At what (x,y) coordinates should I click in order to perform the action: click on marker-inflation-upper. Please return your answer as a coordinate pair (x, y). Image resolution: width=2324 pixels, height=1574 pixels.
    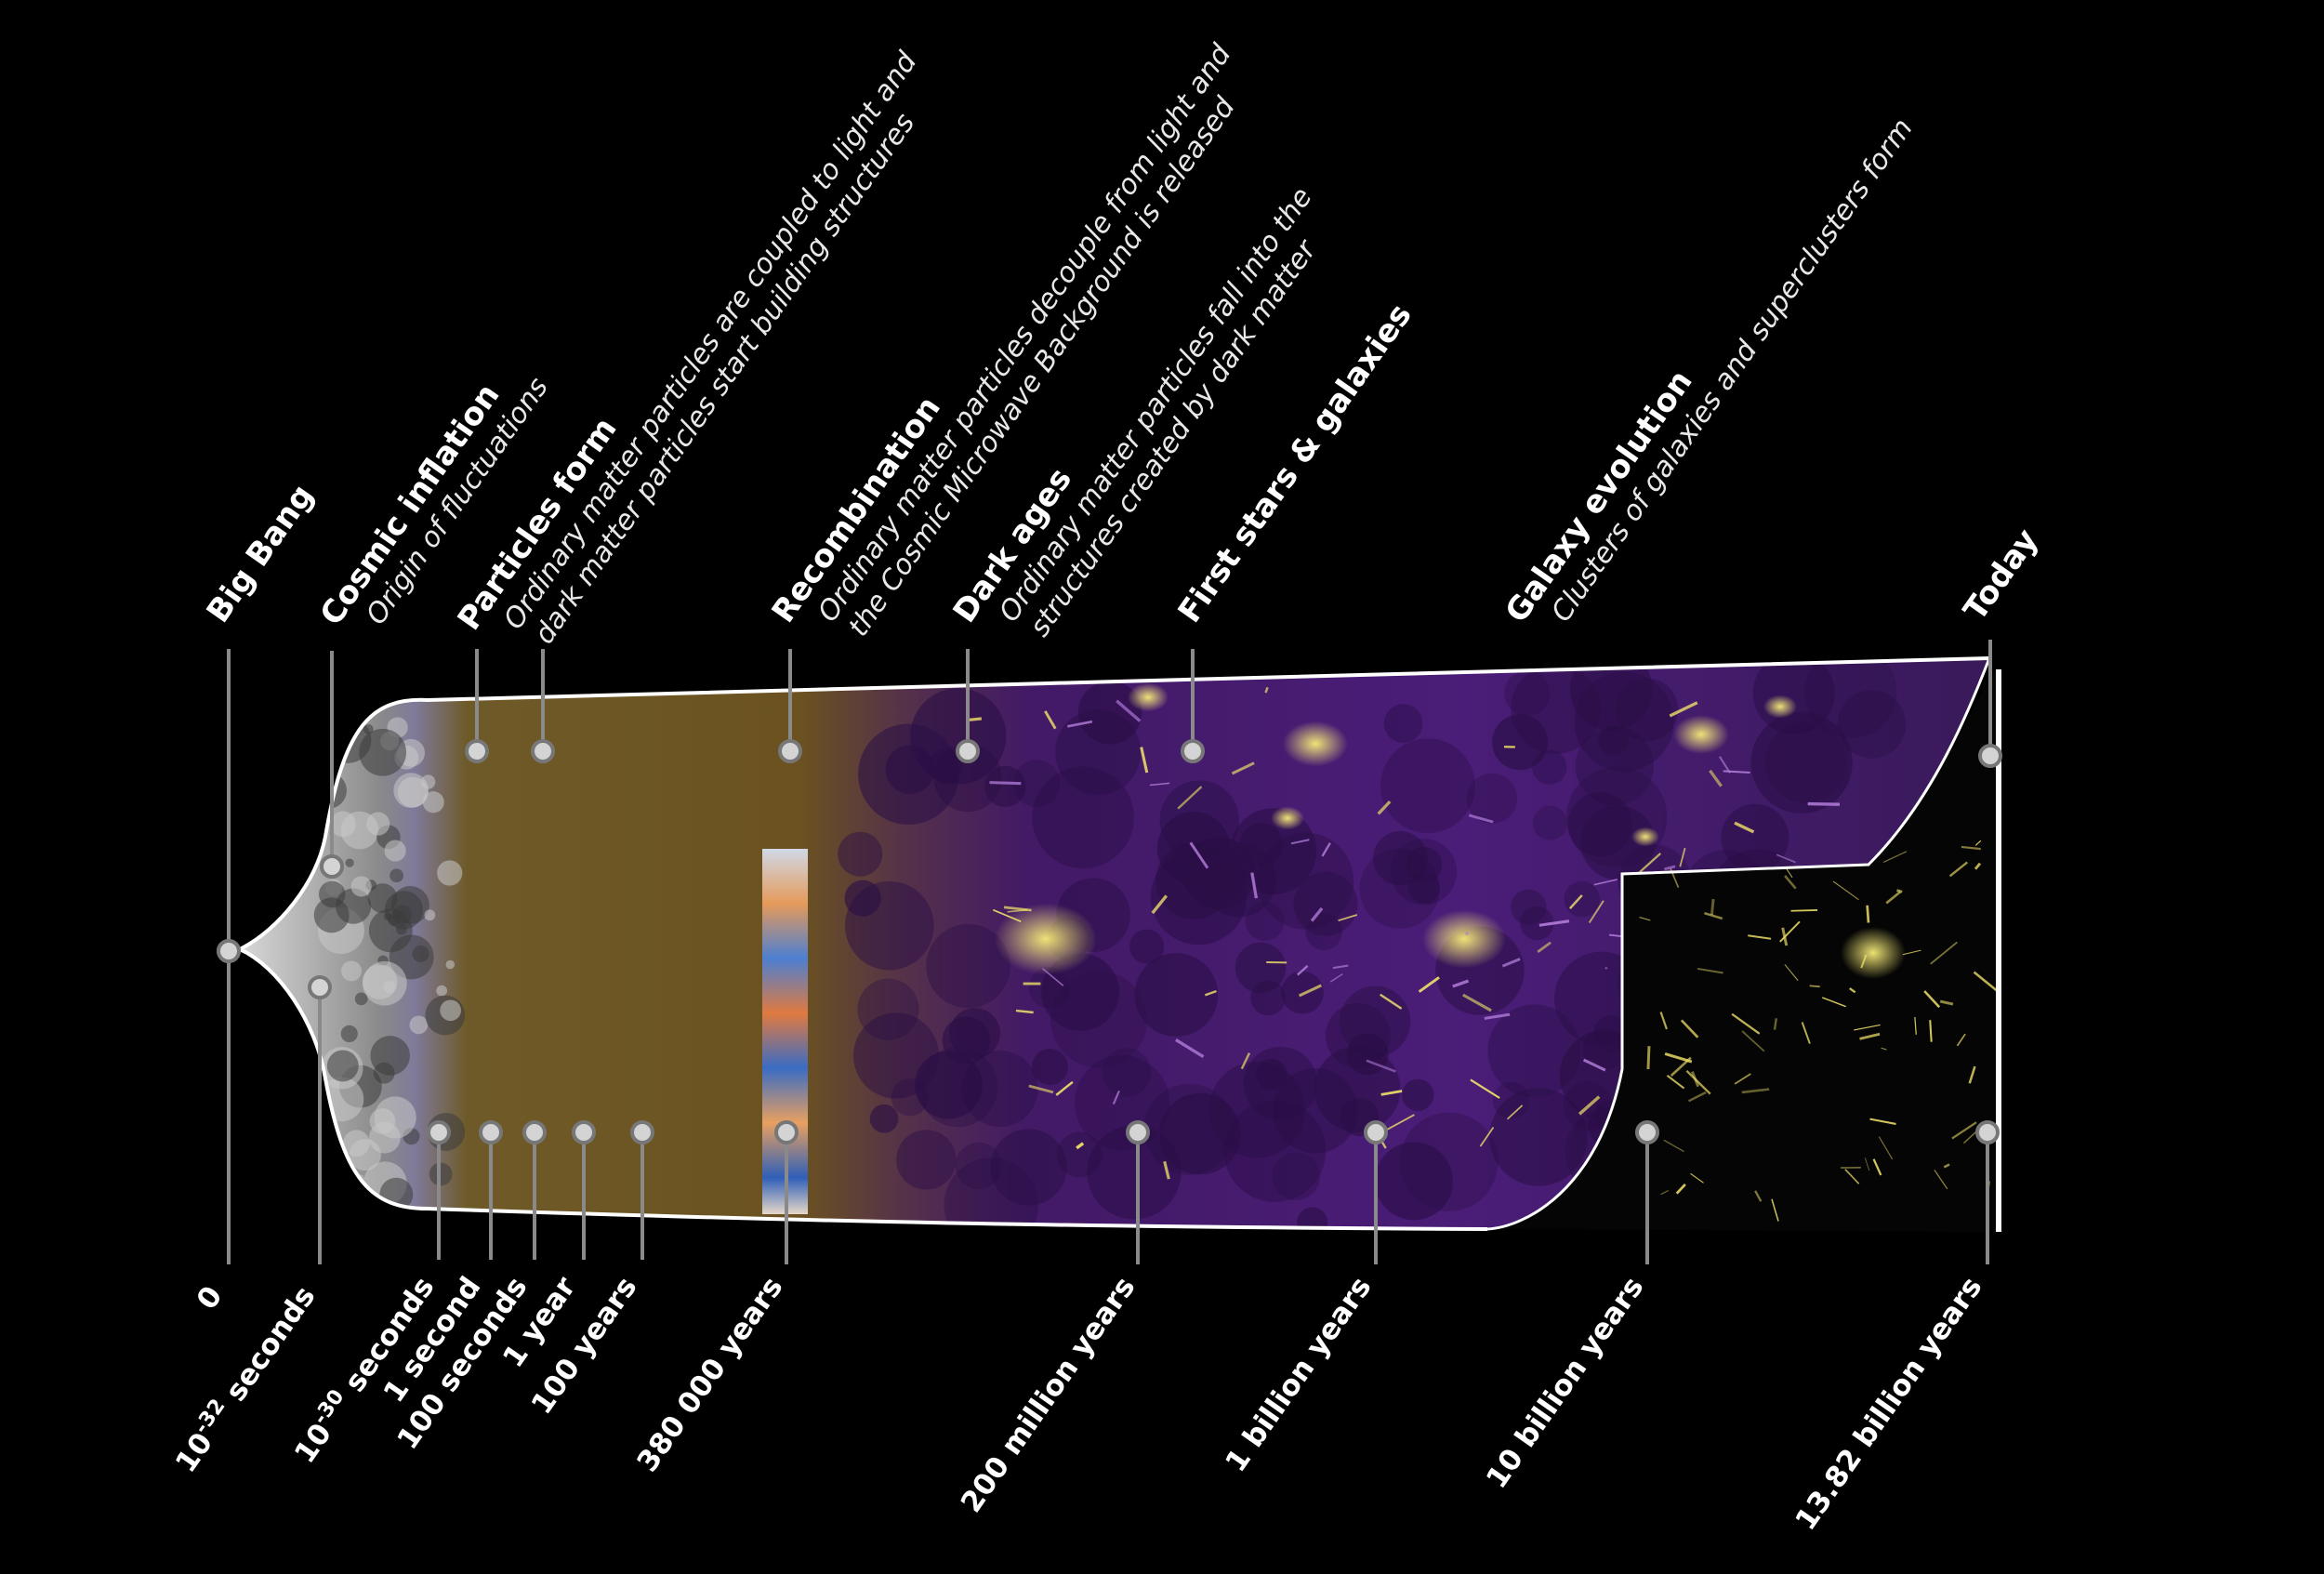
    Looking at the image, I should click on (332, 866).